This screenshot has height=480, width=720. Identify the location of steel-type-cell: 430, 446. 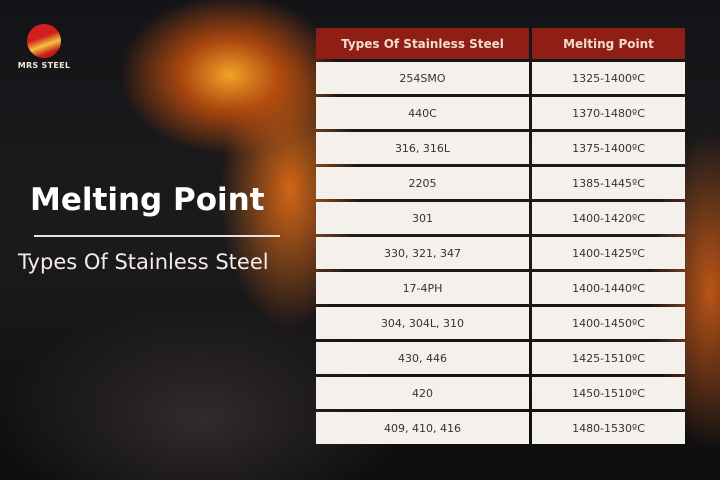
(422, 358).